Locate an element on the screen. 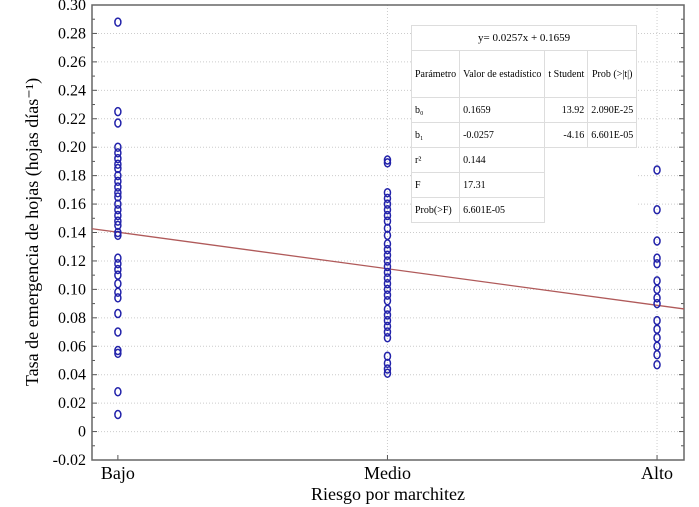 Image resolution: width=699 pixels, height=507 pixels. table-row: r² 0.144 is located at coordinates (523, 185).